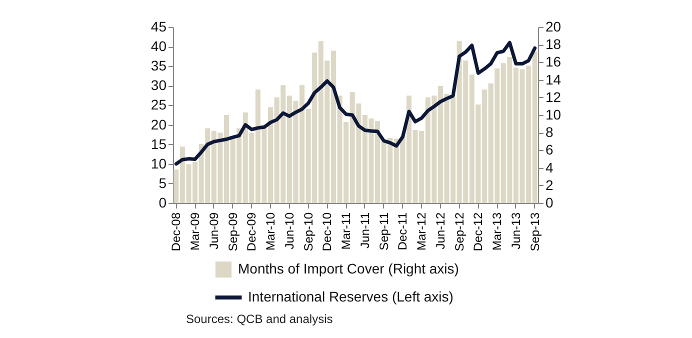 The image size is (692, 338). I want to click on x-tick-label: Jun-12, so click(440, 231).